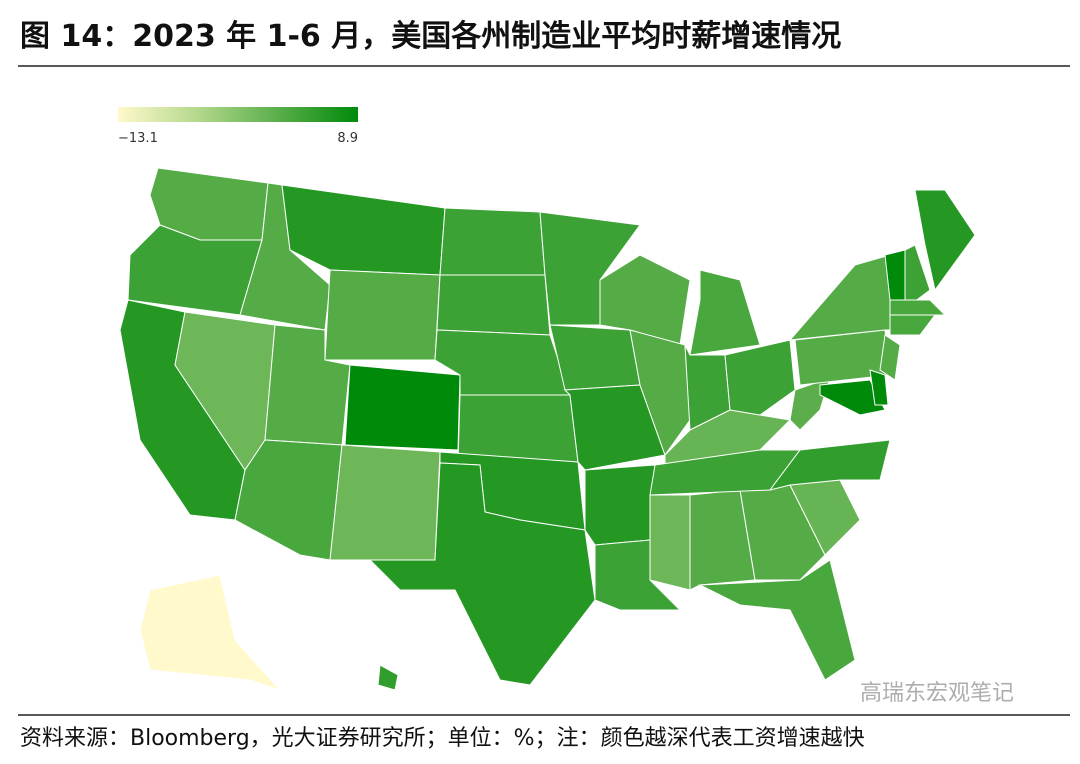  What do you see at coordinates (347, 138) in the screenshot?
I see `legend-max: 8.9` at bounding box center [347, 138].